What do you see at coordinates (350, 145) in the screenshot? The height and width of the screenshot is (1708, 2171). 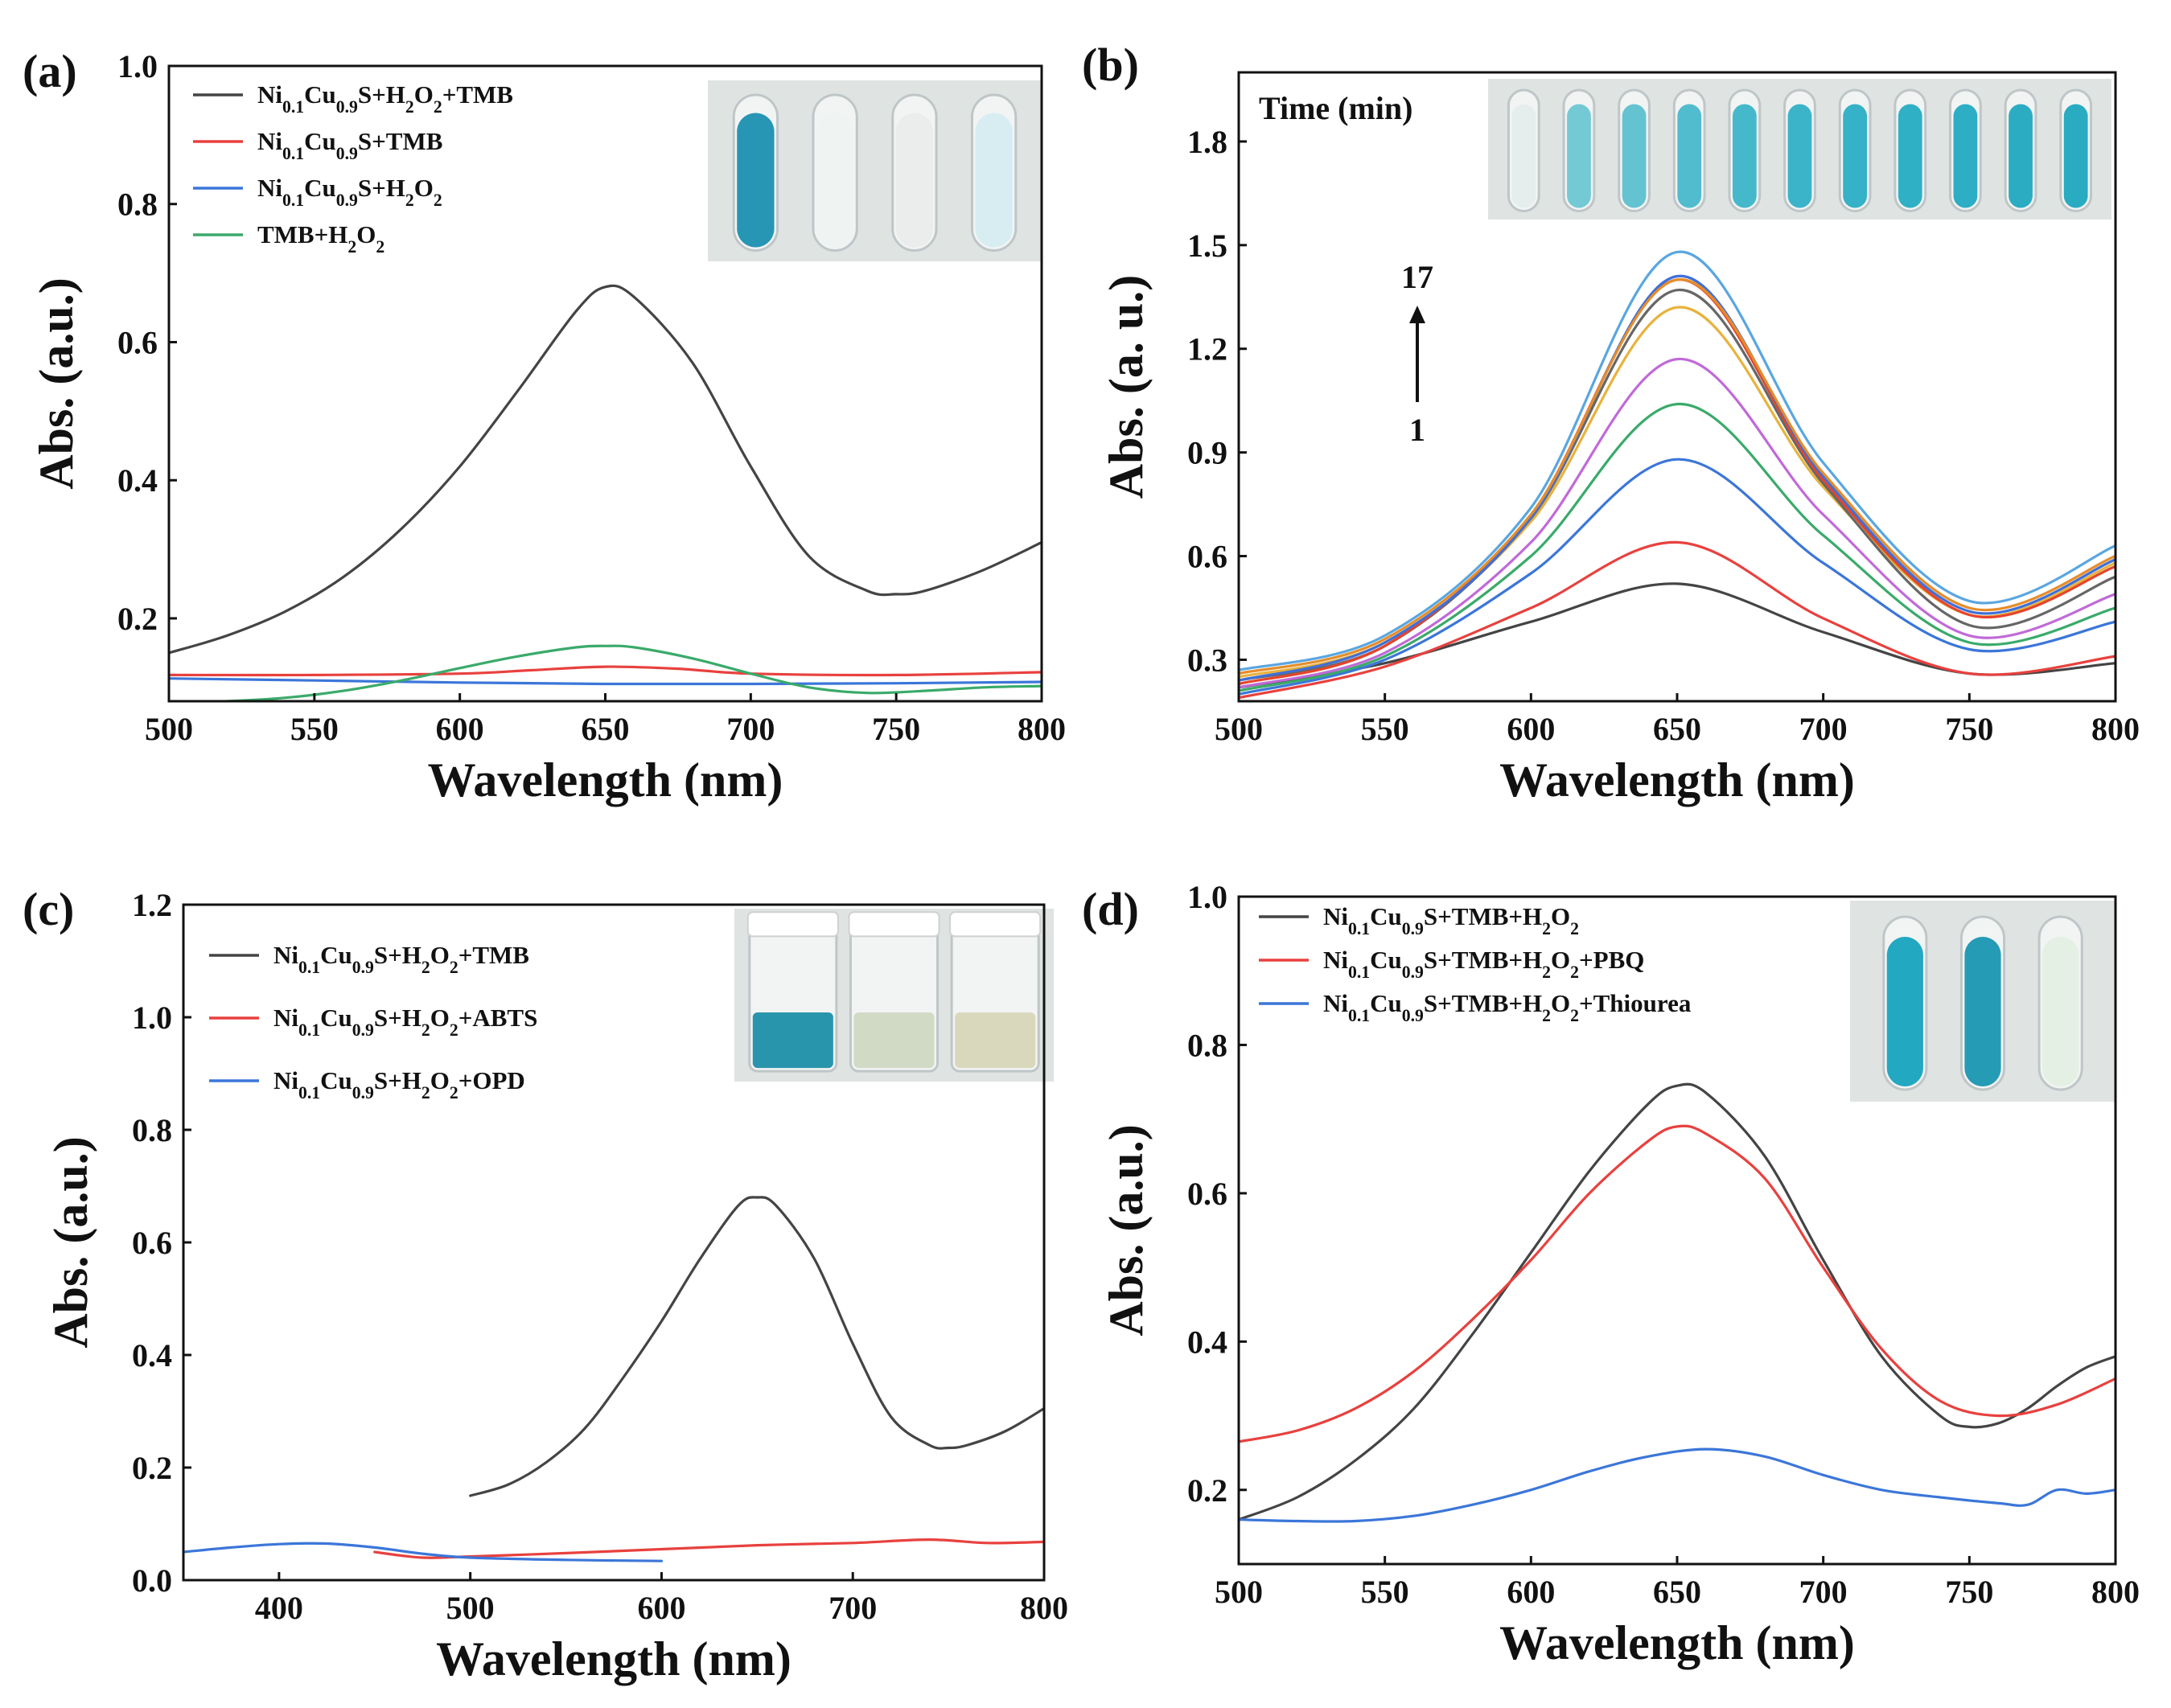 I see `legend-entry: Ni0.1Cu0.9S+TMB` at bounding box center [350, 145].